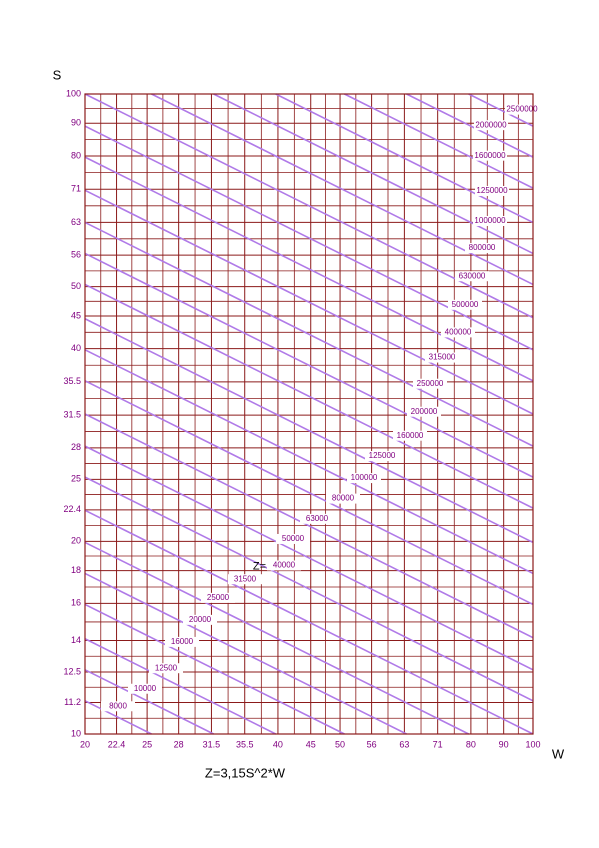 This screenshot has height=848, width=599. What do you see at coordinates (311, 744) in the screenshot?
I see `x-tick-label: 45` at bounding box center [311, 744].